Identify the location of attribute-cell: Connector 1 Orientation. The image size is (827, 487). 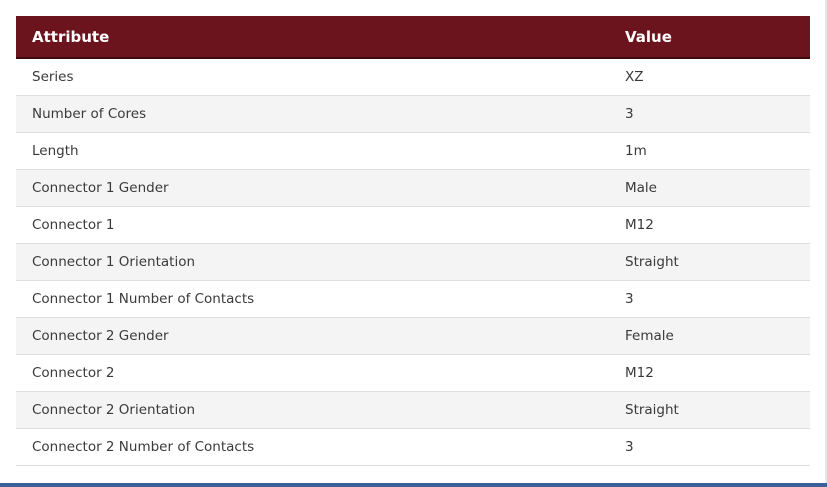
(313, 262).